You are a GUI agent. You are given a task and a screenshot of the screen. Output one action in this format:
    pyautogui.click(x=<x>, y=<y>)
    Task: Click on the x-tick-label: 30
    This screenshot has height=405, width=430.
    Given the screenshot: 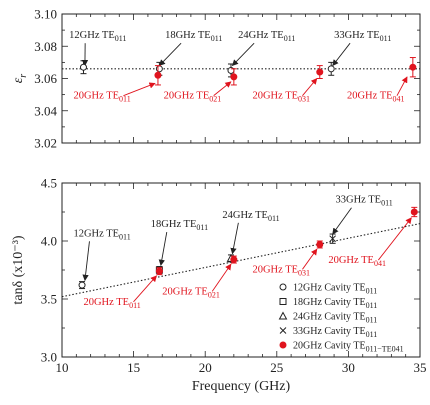 What is the action you would take?
    pyautogui.click(x=348, y=367)
    